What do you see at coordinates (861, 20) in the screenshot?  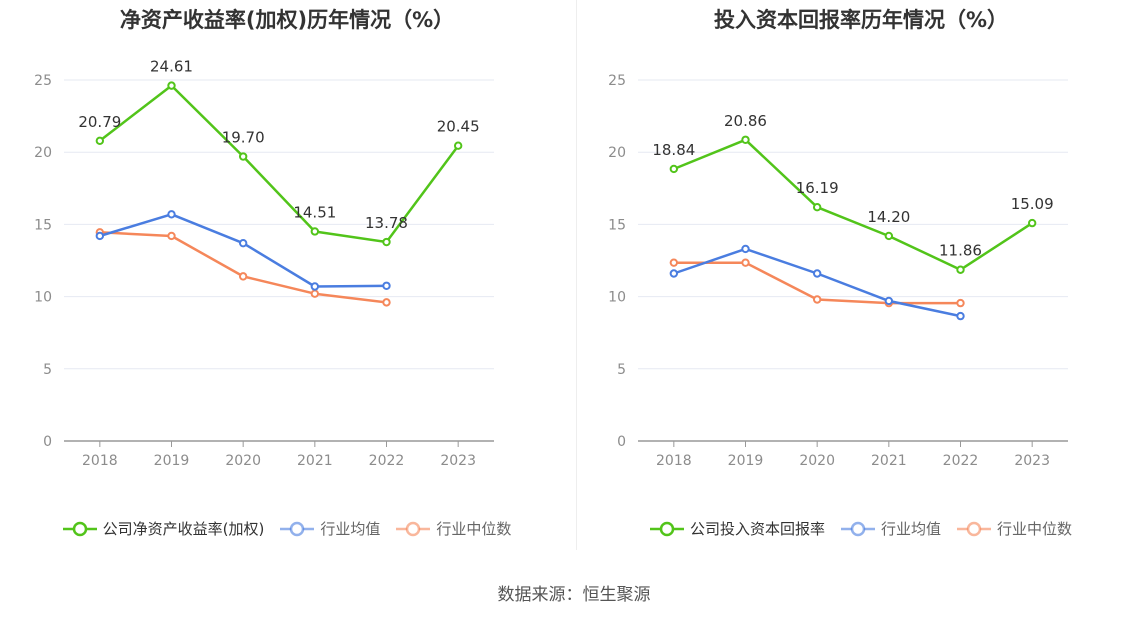 I see `chart-title: 投入资本回报率历年情况（%）` at bounding box center [861, 20].